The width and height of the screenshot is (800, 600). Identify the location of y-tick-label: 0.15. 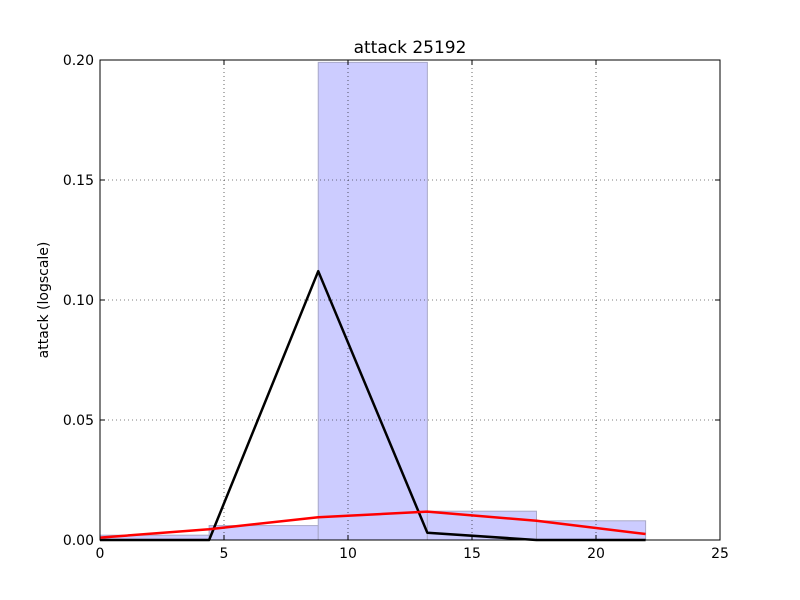
(78, 181).